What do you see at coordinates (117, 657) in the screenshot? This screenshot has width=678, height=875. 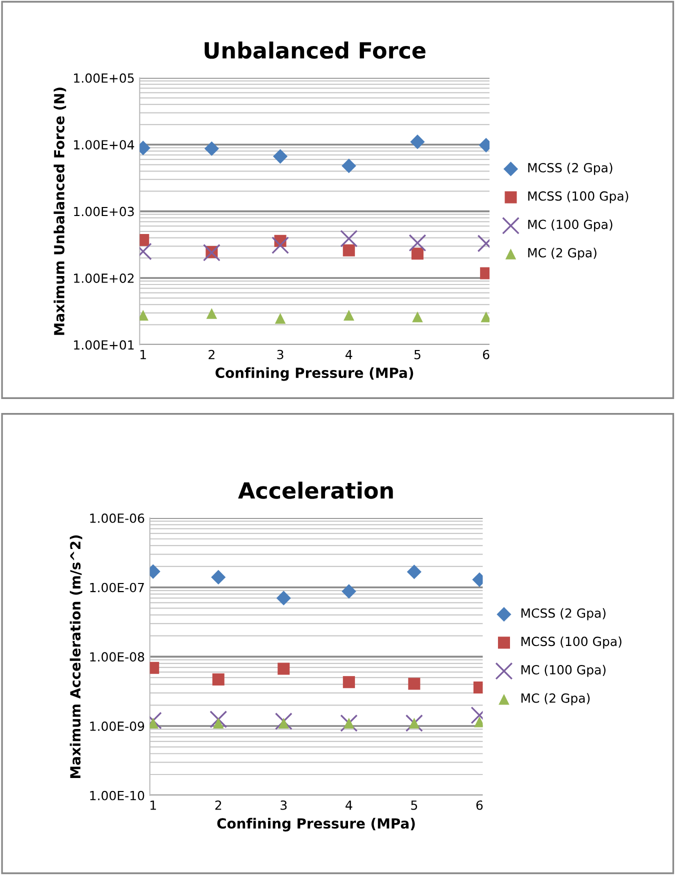 I see `y-tick-label: 1.00E-08` at bounding box center [117, 657].